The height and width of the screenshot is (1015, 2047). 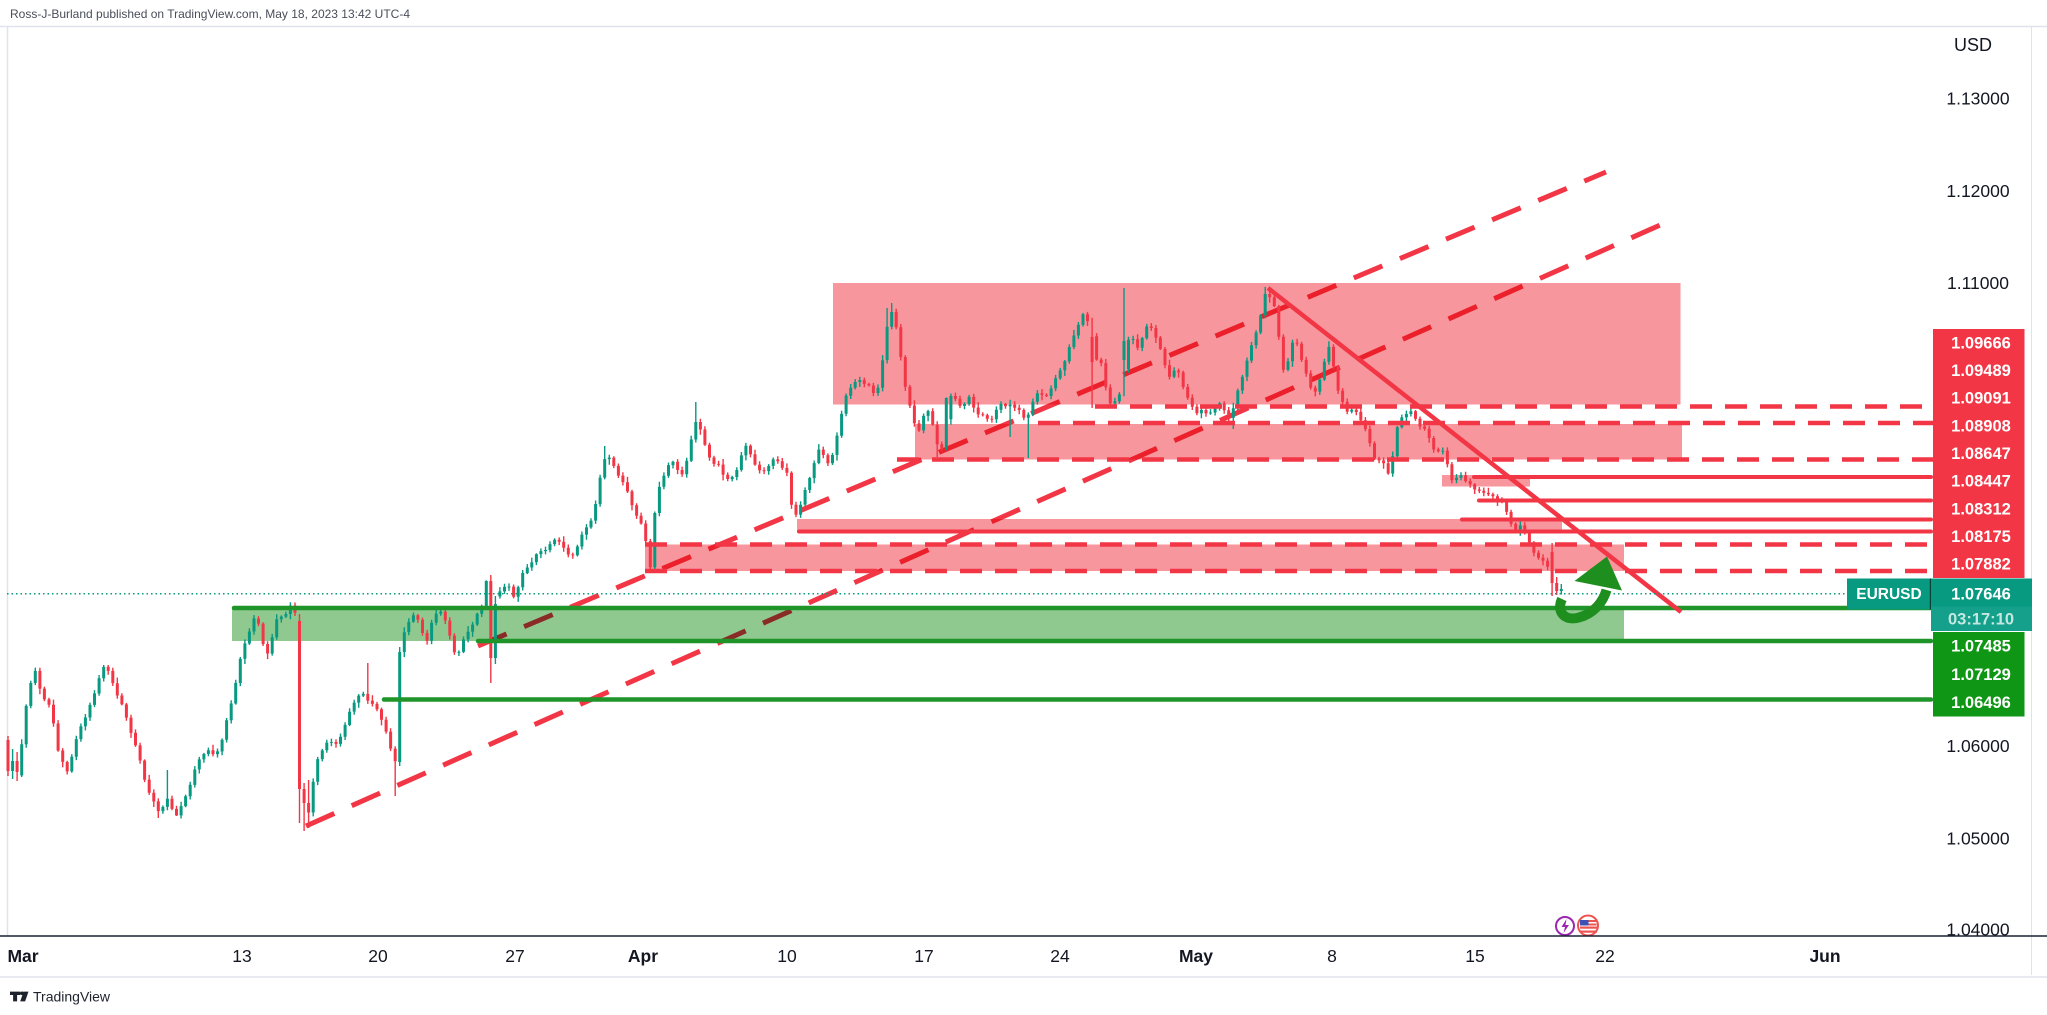 What do you see at coordinates (923, 956) in the screenshot?
I see `svg-text: 17` at bounding box center [923, 956].